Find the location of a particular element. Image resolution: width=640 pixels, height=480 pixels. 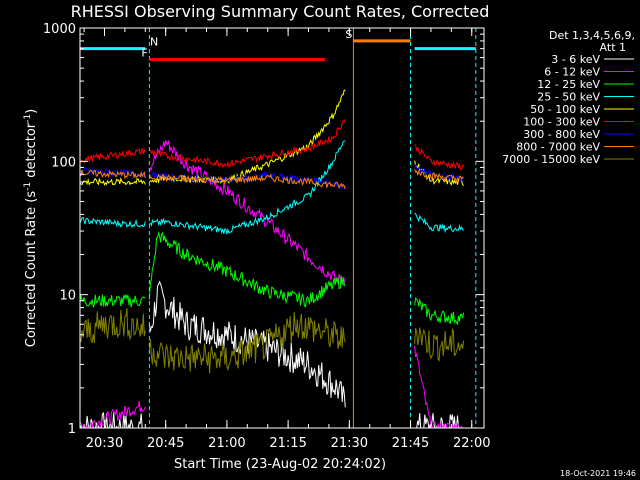

legend-label: 7000 - 15000 keV is located at coordinates (551, 159).